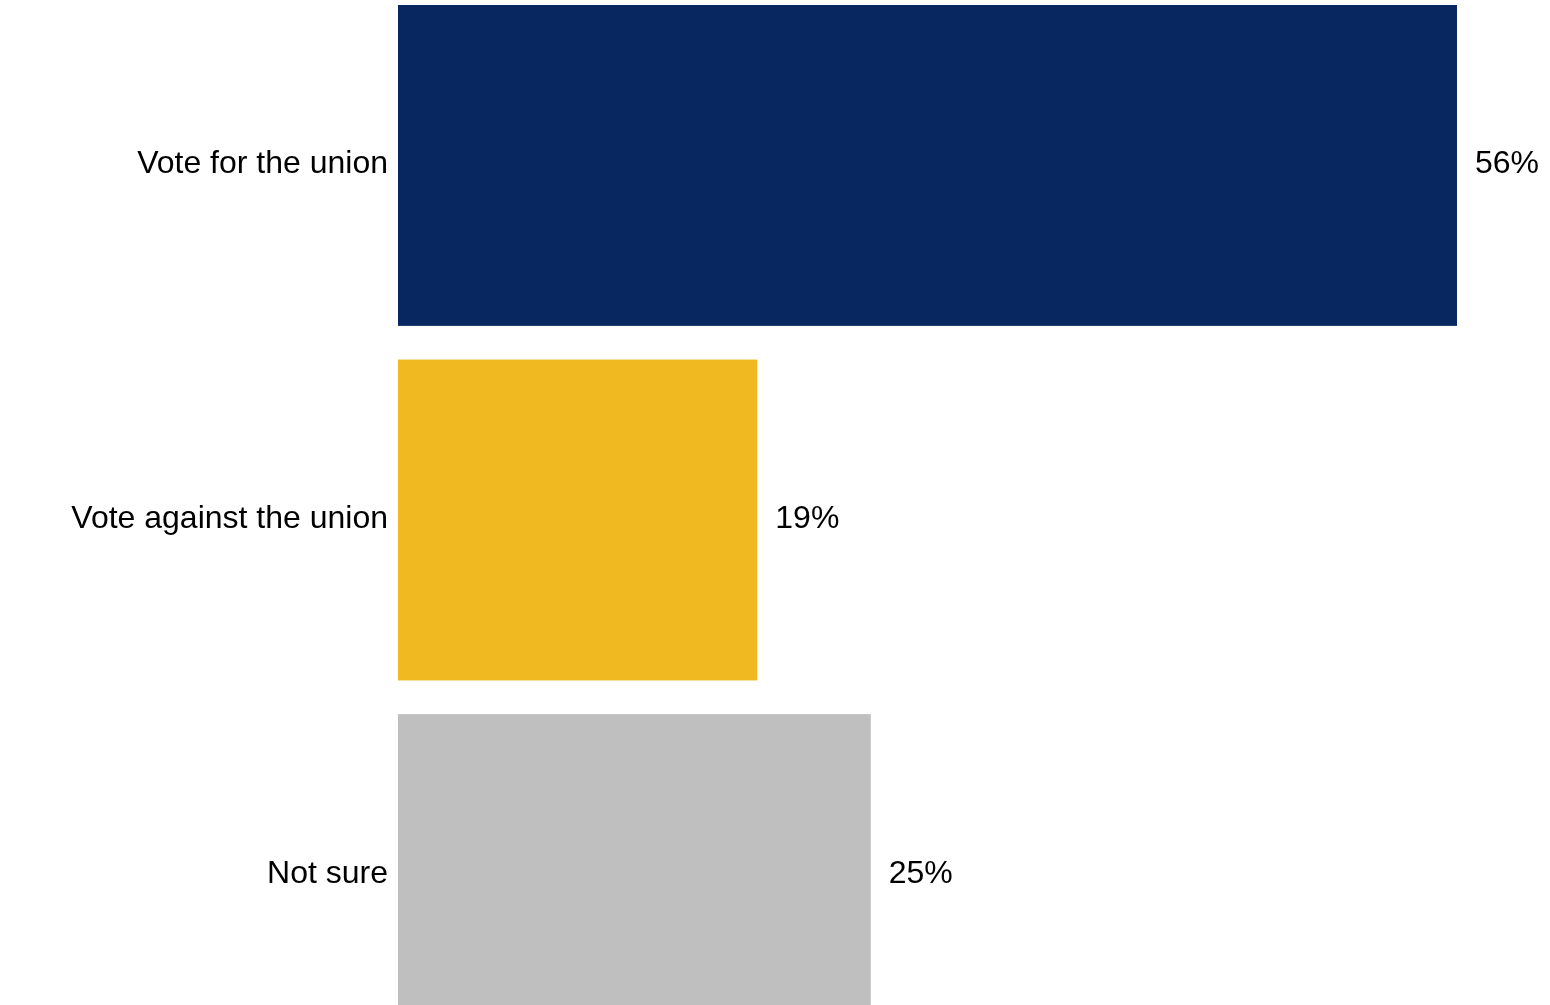  Describe the element at coordinates (1507, 162) in the screenshot. I see `data-label: 56%` at that location.